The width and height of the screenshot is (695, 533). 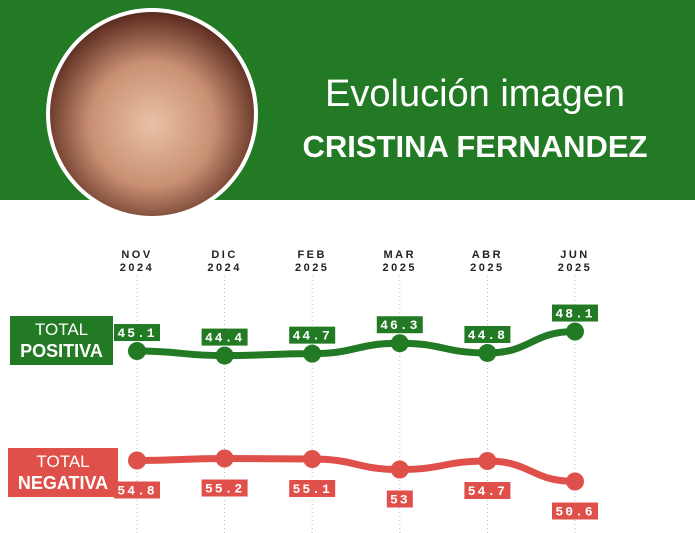 I want to click on value-label: 55.1, so click(x=312, y=489).